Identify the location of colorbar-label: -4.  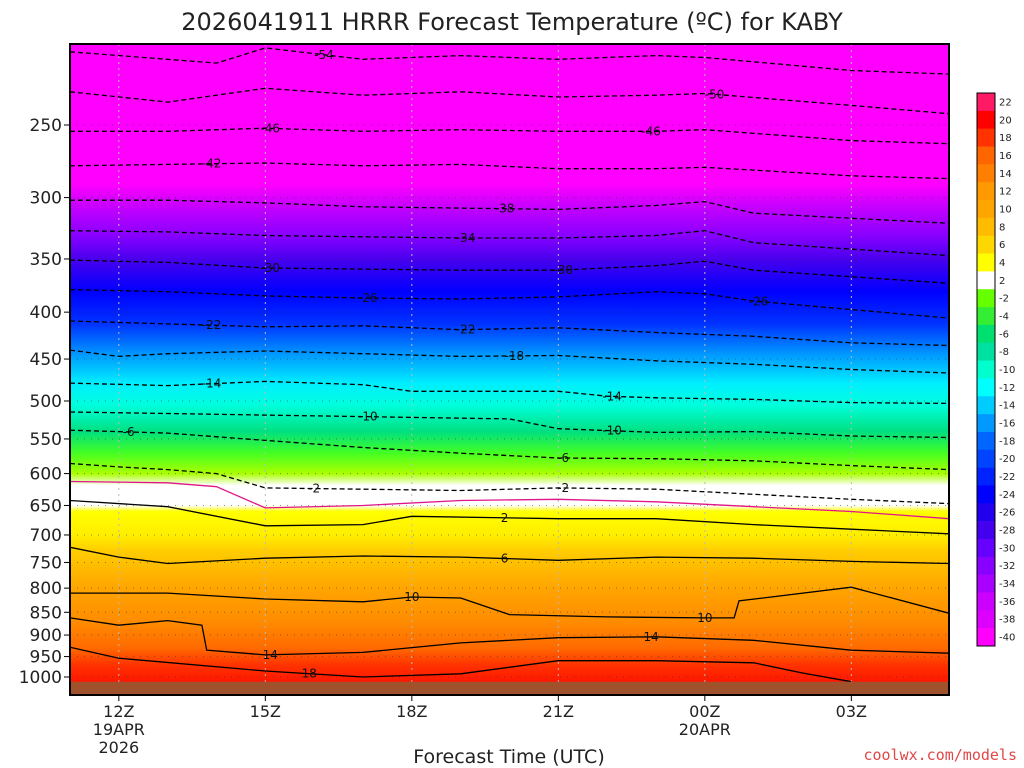
(1004, 317).